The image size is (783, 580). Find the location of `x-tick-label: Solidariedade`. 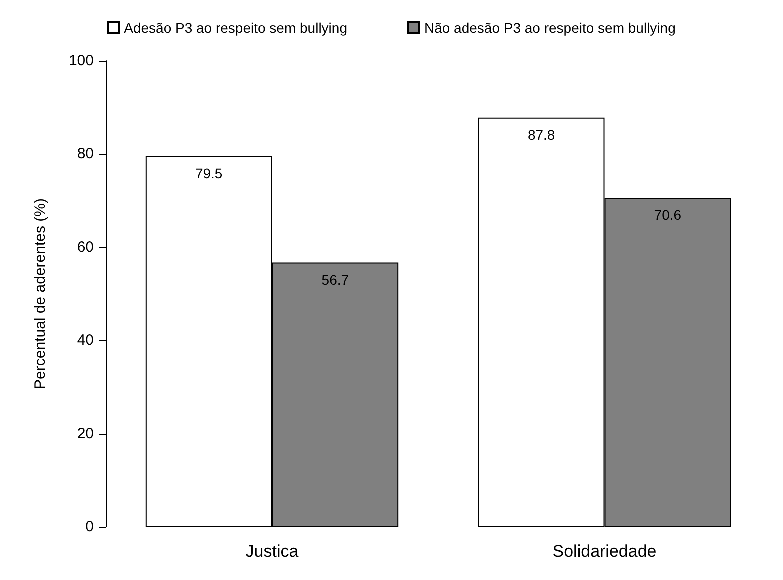

x-tick-label: Solidariedade is located at coordinates (604, 551).